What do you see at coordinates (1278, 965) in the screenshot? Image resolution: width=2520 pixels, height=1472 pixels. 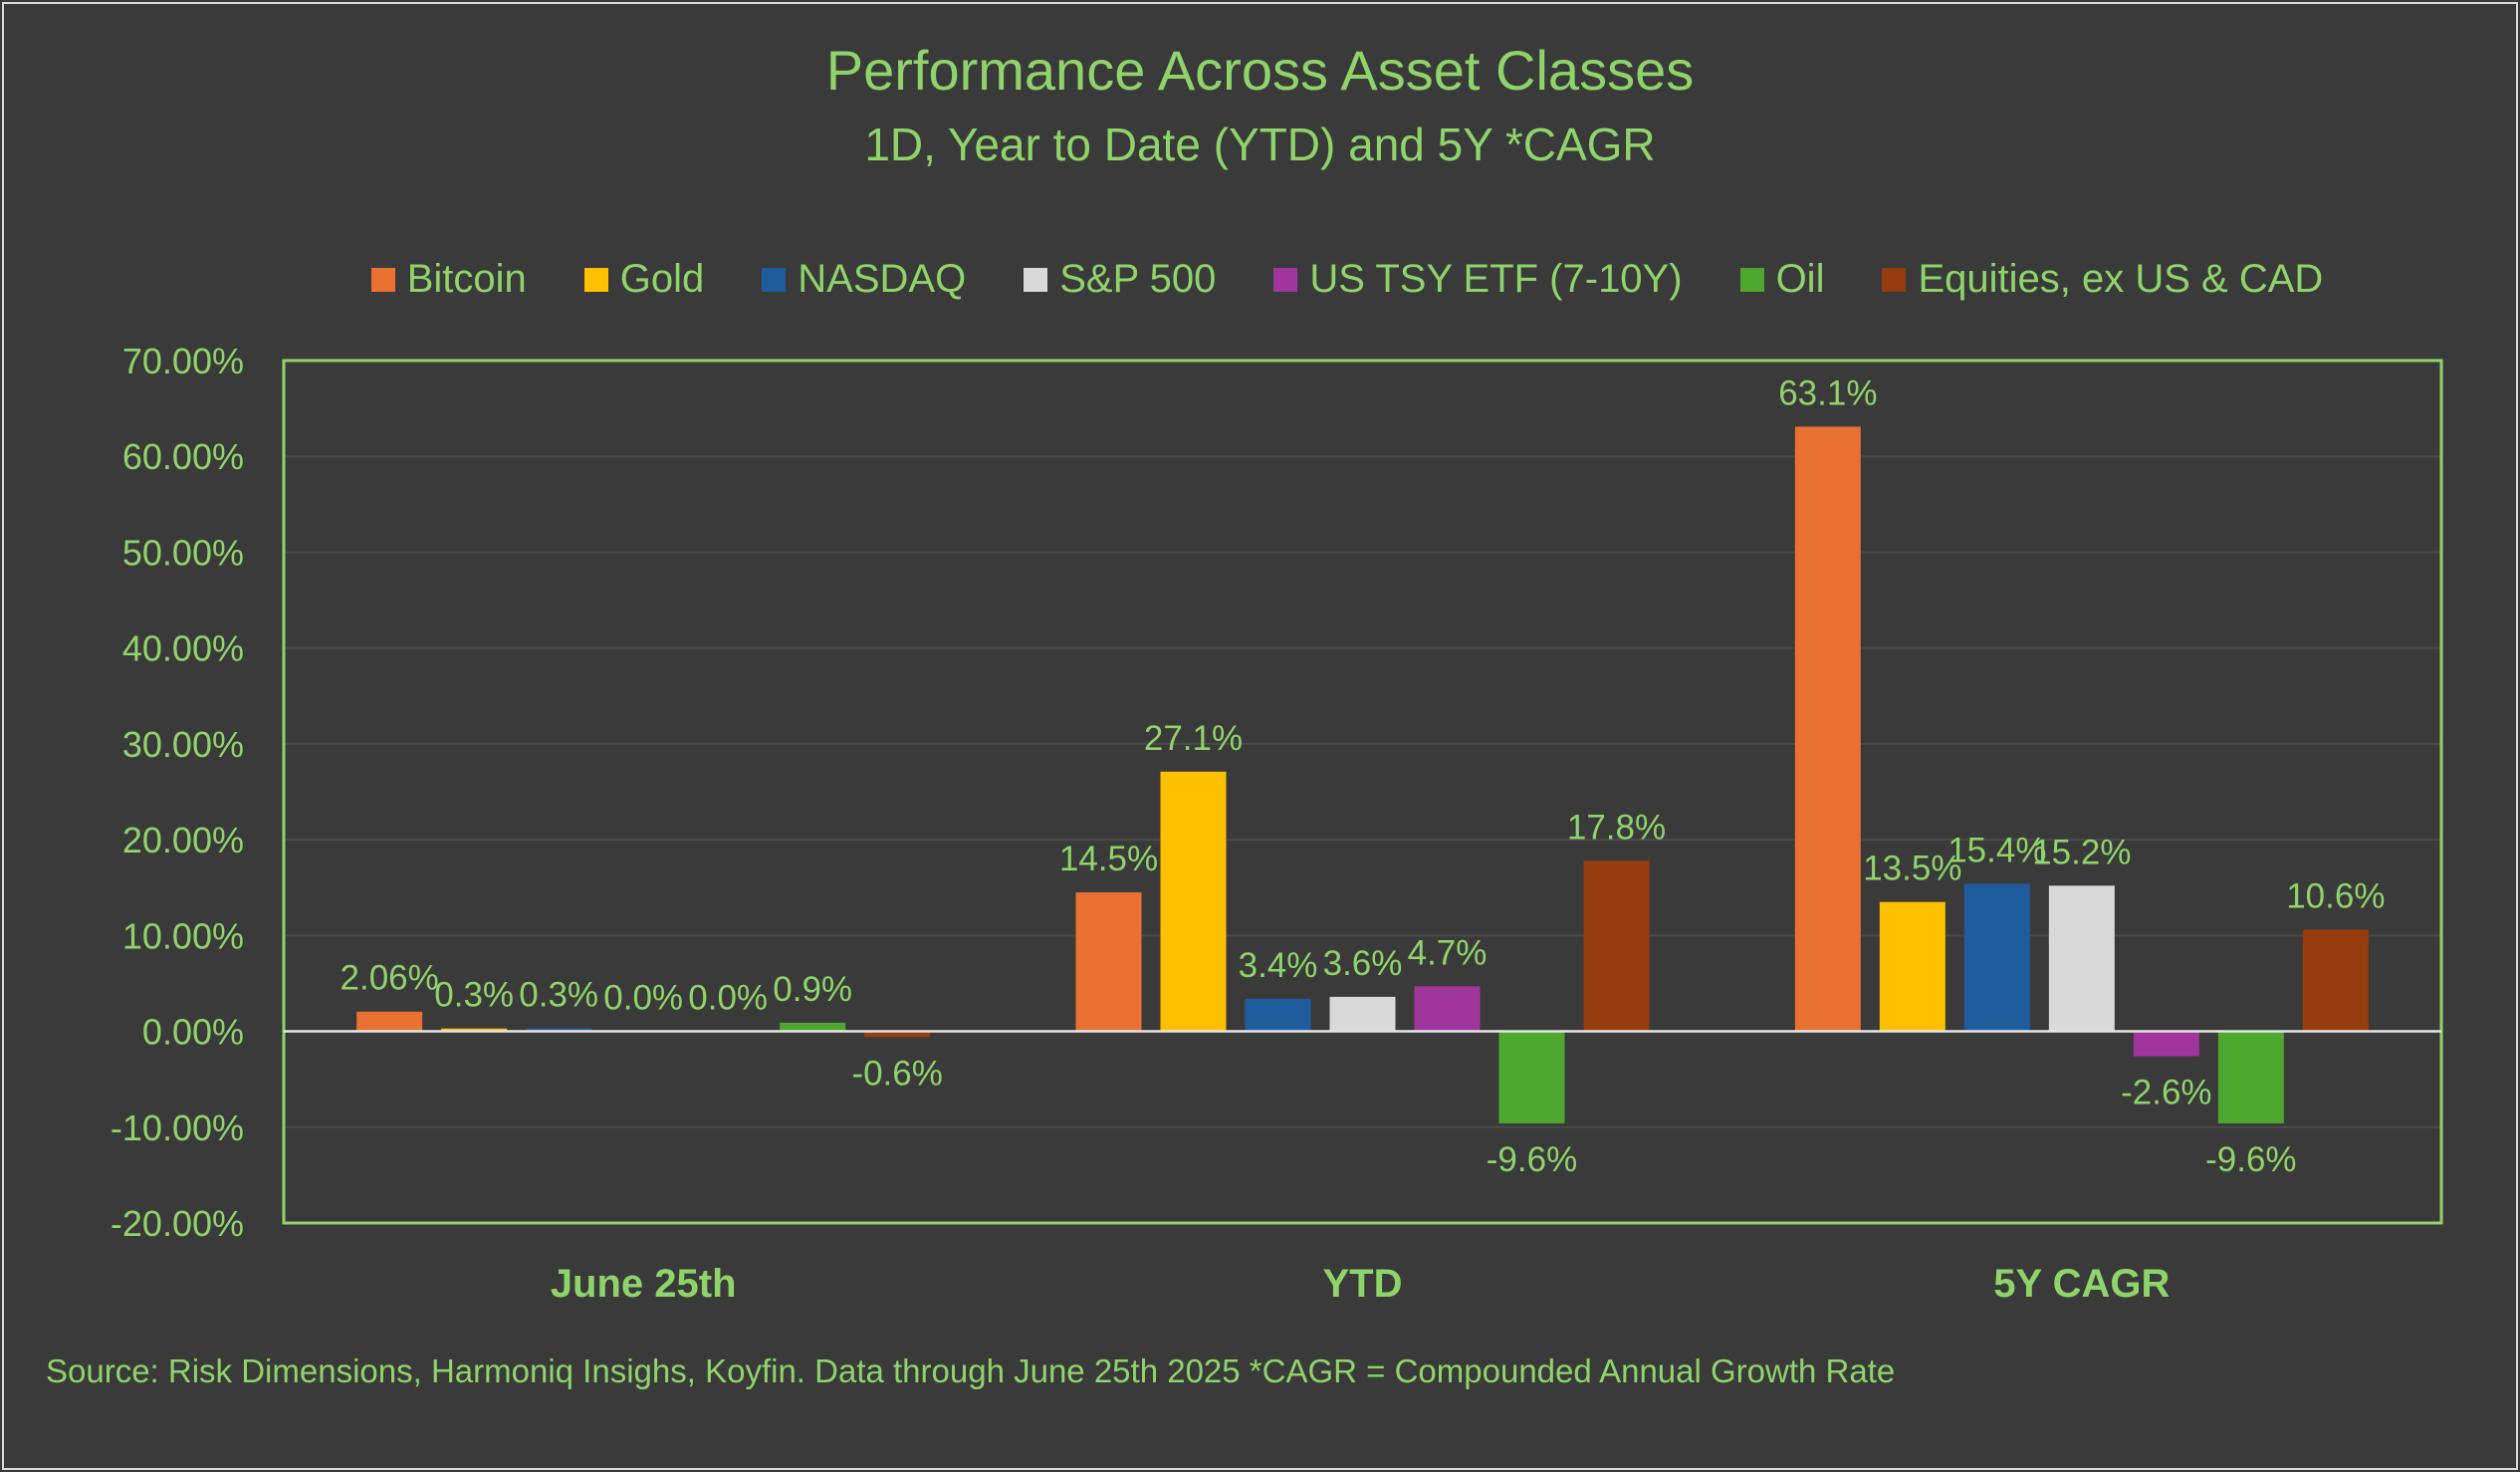 I see `data-label: 3.4%` at bounding box center [1278, 965].